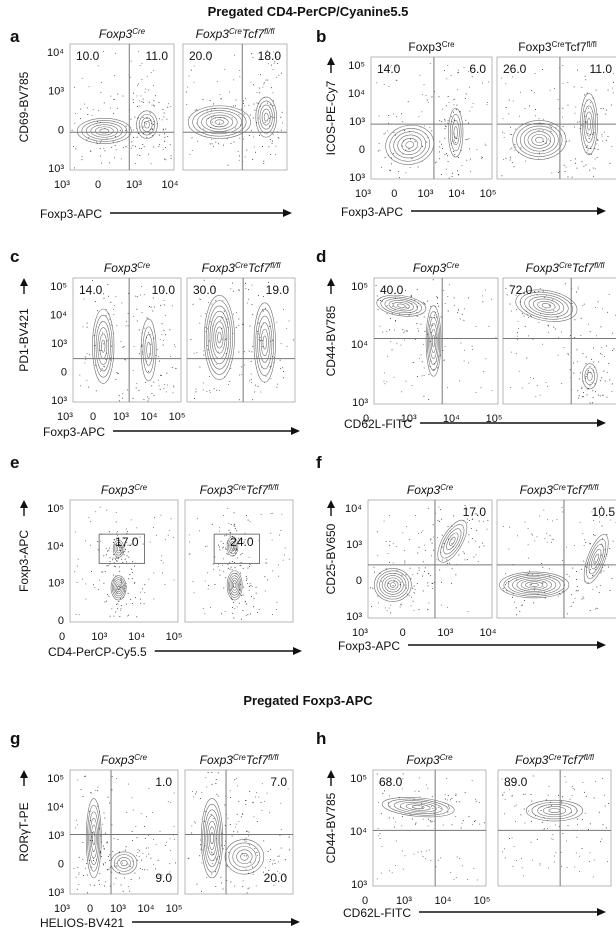 This screenshot has height=930, width=616. Describe the element at coordinates (429, 828) in the screenshot. I see `plot-frame` at that location.